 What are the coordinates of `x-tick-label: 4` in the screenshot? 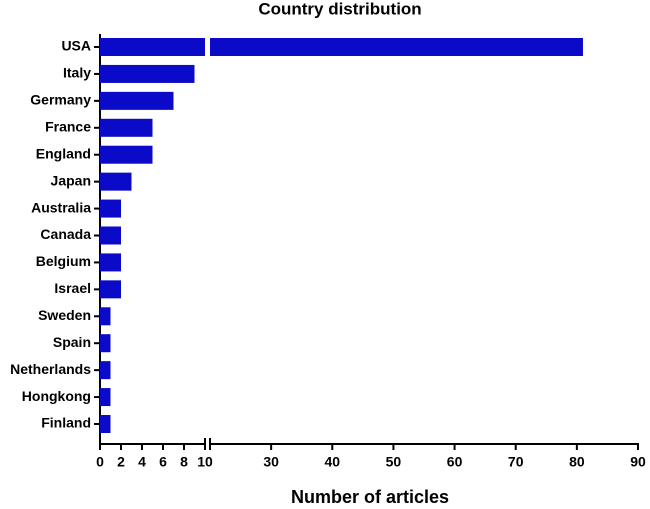 It's located at (142, 462).